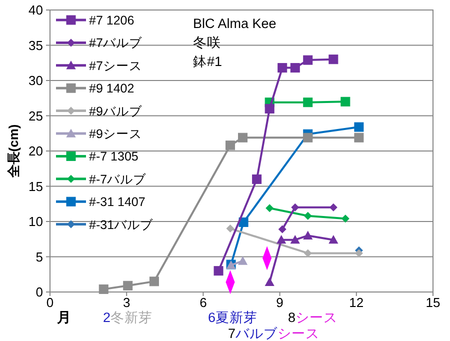 Image resolution: width=450 pixels, height=341 pixels. Describe the element at coordinates (35, 10) in the screenshot. I see `y-tick-label: 40` at that location.